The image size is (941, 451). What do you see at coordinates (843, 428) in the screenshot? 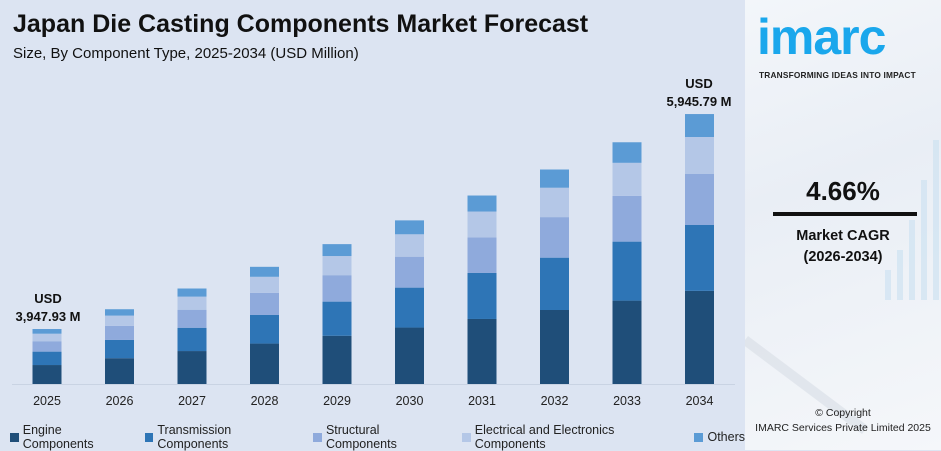
I see `copyright-company: IMARC Services Private Limited 2025` at bounding box center [843, 428].